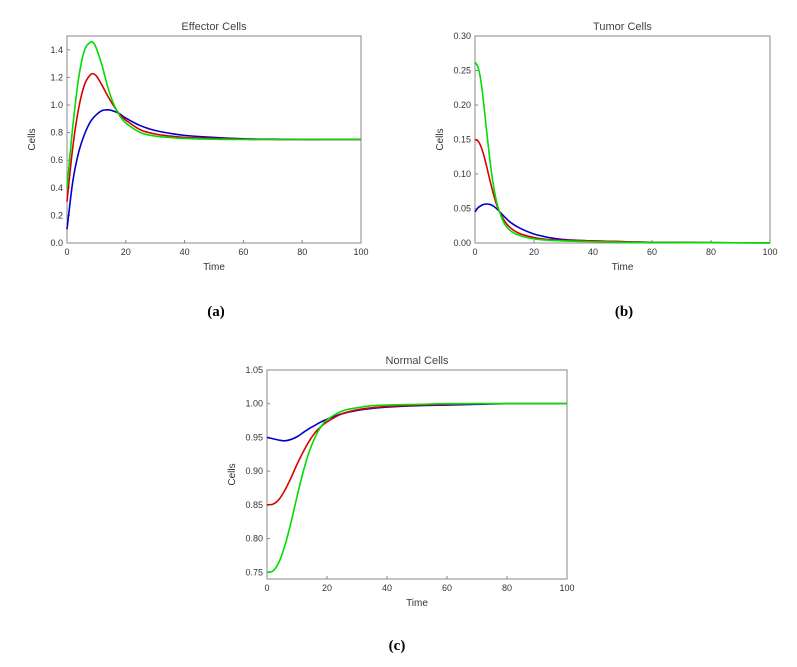 Image resolution: width=797 pixels, height=667 pixels. What do you see at coordinates (56, 215) in the screenshot?
I see `y-tick-label: 0.2` at bounding box center [56, 215].